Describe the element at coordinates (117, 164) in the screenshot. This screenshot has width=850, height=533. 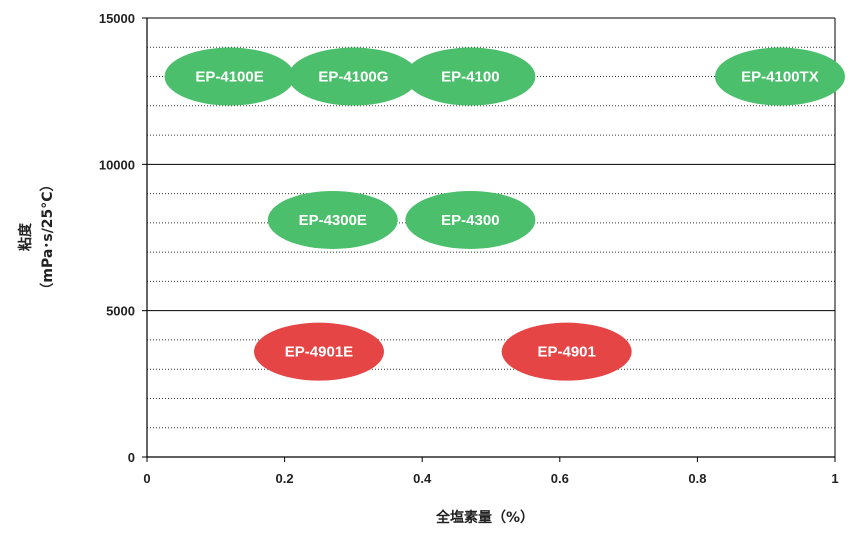
I see `y-tick-label: 10000` at that location.